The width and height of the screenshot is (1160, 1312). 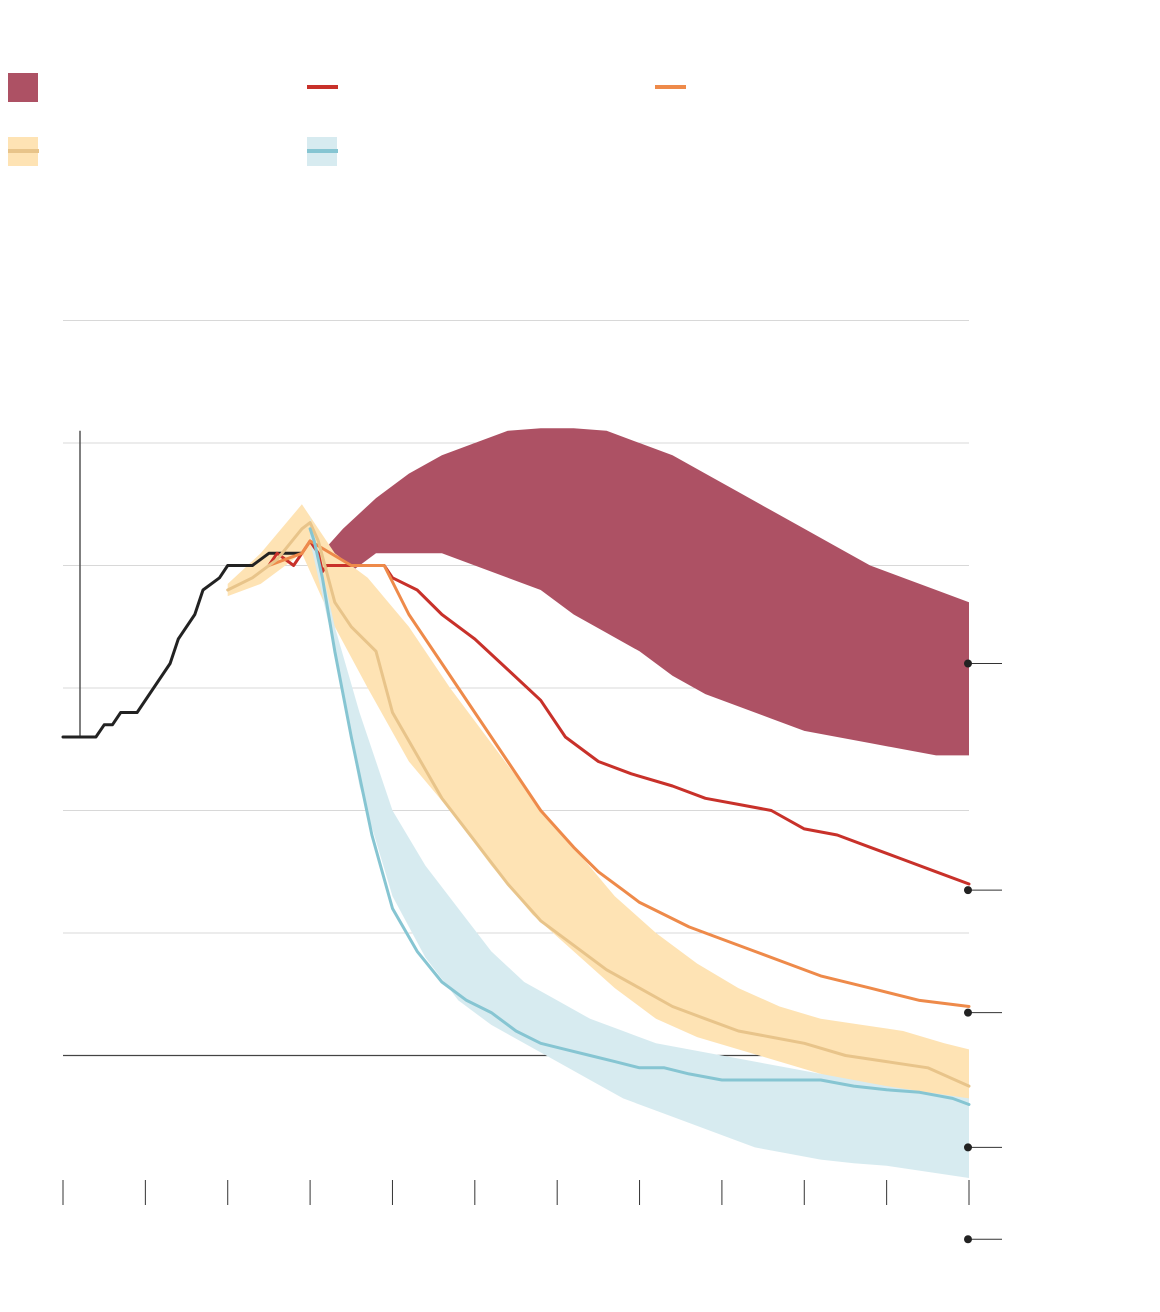 I want to click on x-axis, so click(x=516, y=1192).